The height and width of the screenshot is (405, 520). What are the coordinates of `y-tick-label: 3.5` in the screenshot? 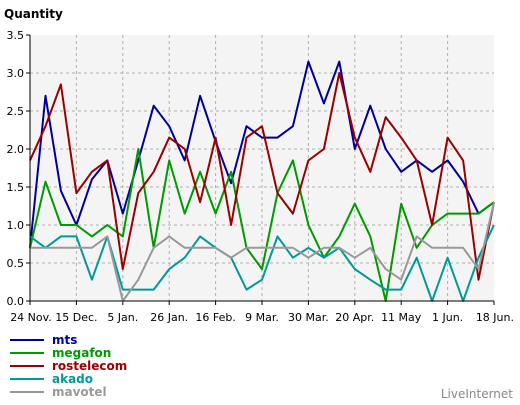 It's located at (16, 35).